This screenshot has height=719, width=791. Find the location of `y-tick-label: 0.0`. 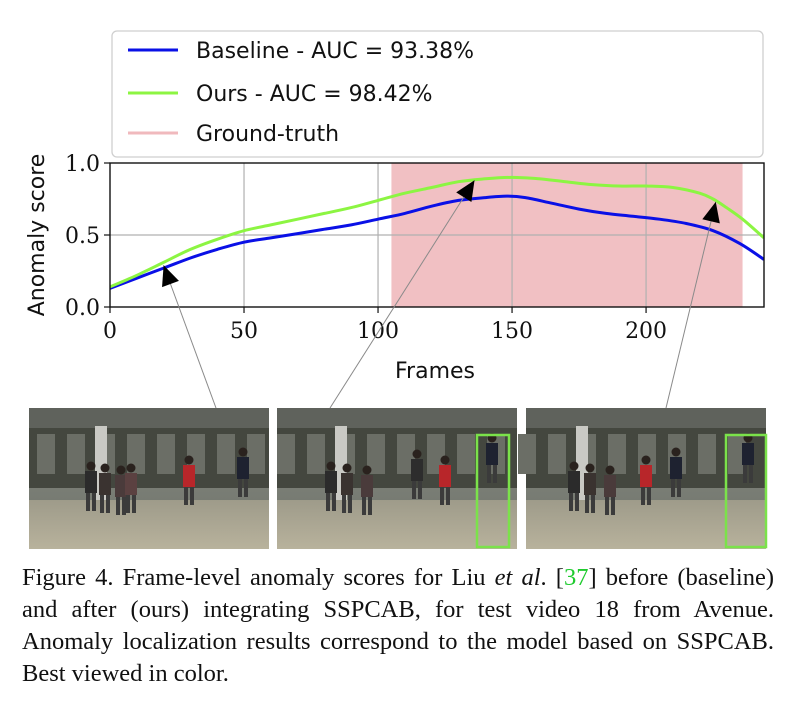

y-tick-label: 0.0 is located at coordinates (82, 308).